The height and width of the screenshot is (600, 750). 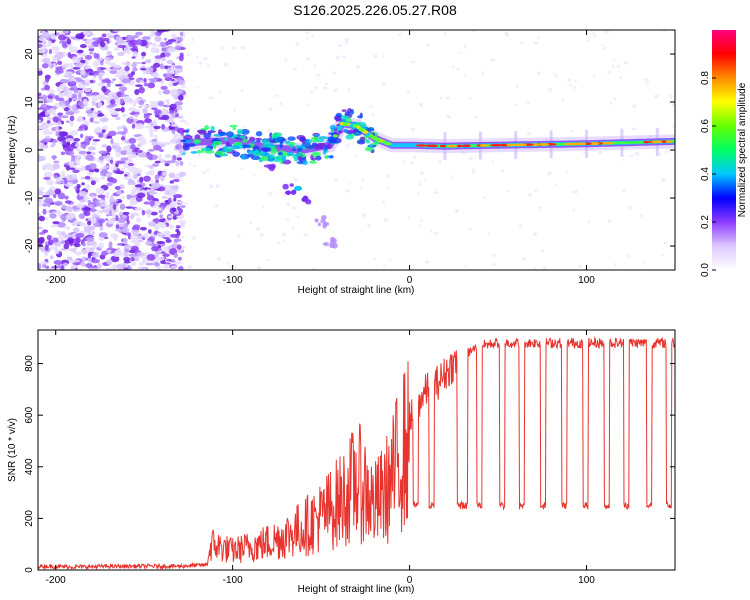 What do you see at coordinates (586, 280) in the screenshot?
I see `spectrogram-x-tick-label: 100` at bounding box center [586, 280].